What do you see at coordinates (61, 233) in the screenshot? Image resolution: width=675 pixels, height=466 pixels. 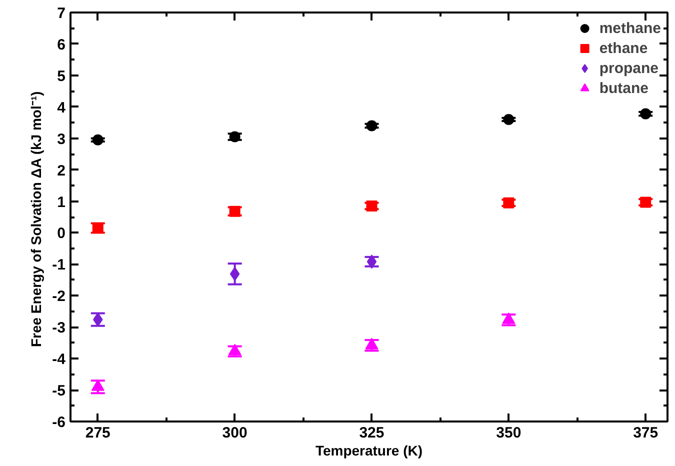 I see `y-tick-label: 0` at bounding box center [61, 233].